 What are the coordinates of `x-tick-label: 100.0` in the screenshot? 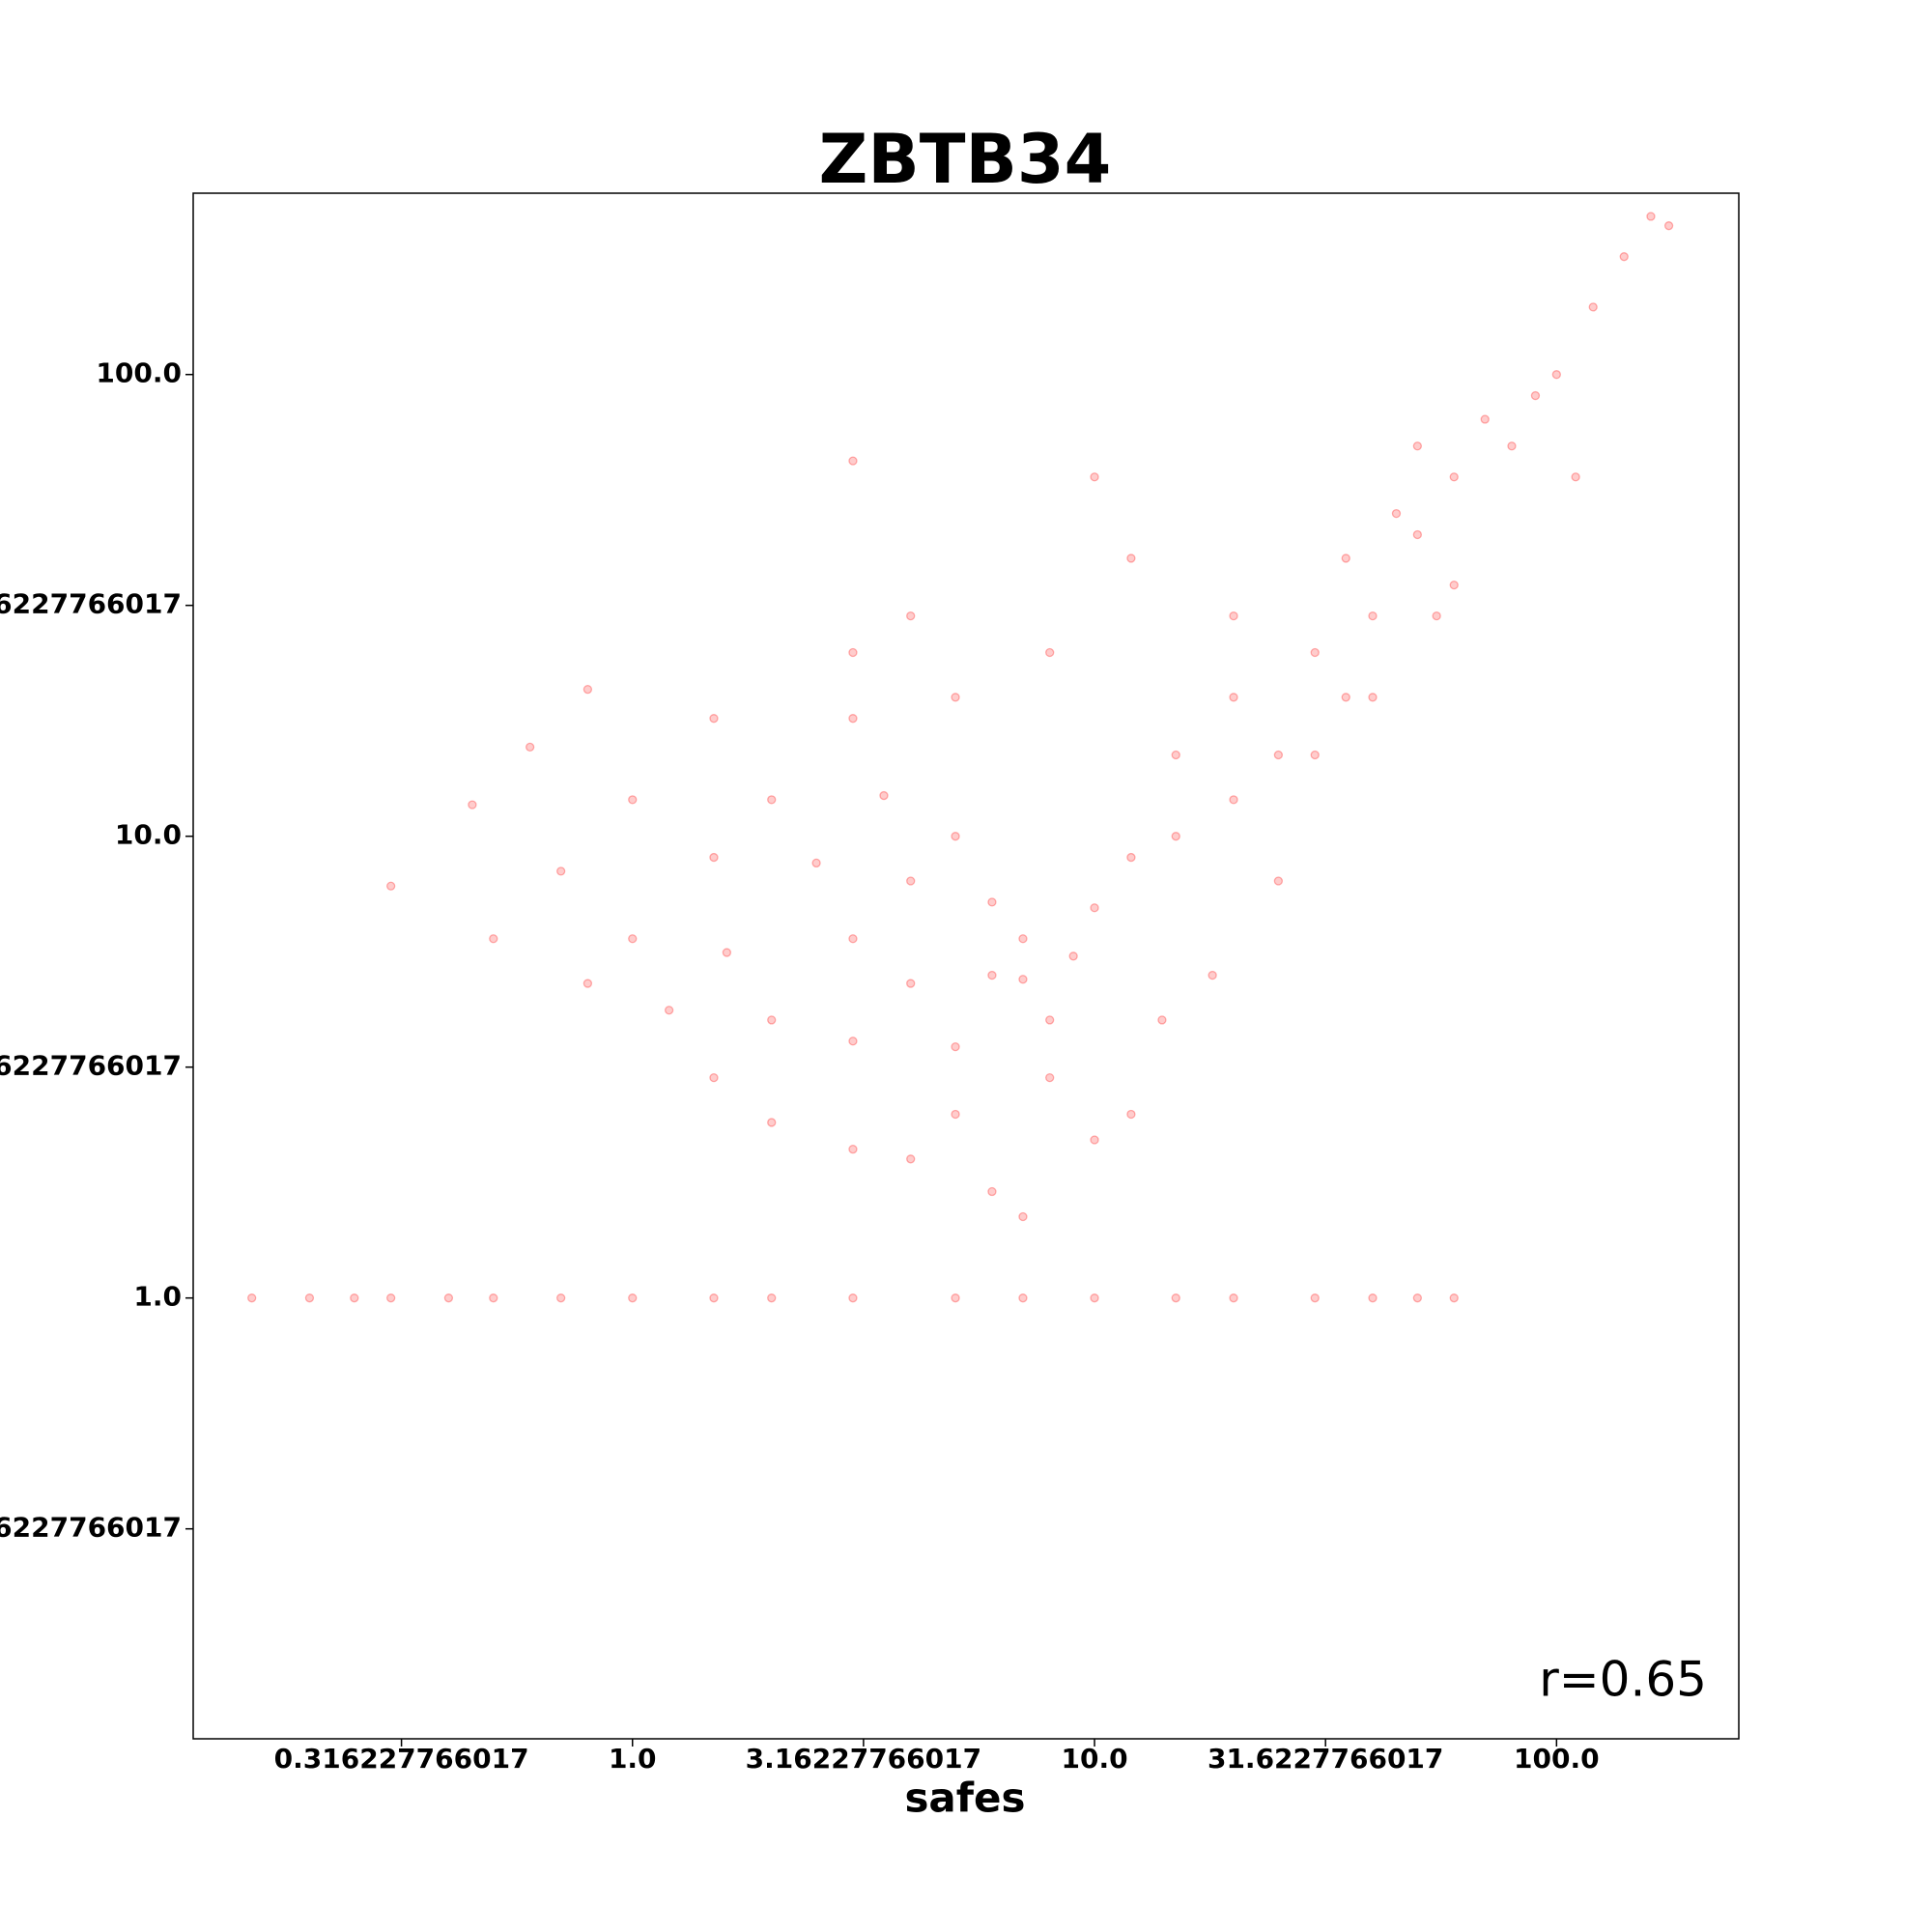 It's located at (1557, 1759).